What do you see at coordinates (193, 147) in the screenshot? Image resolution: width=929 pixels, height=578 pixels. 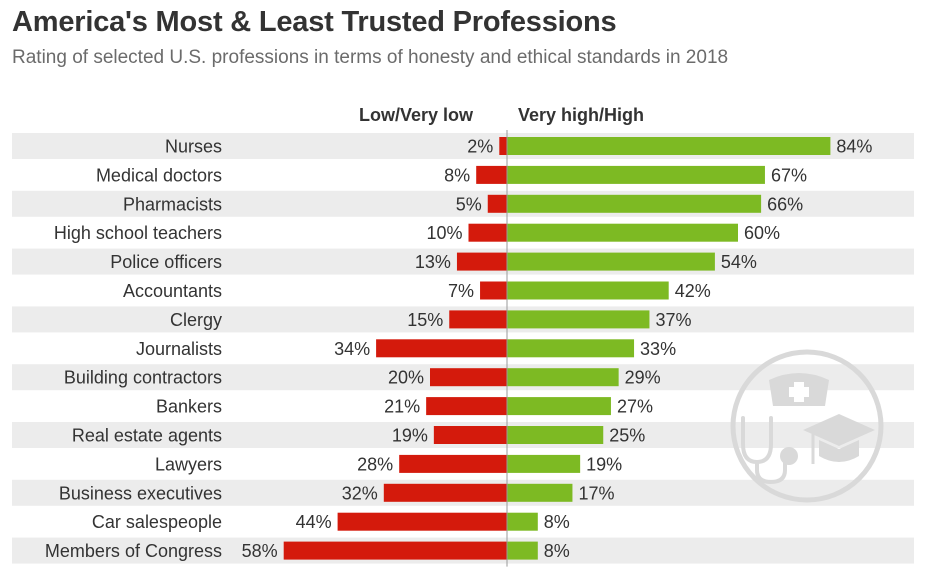 I see `category-label: Nurses` at bounding box center [193, 147].